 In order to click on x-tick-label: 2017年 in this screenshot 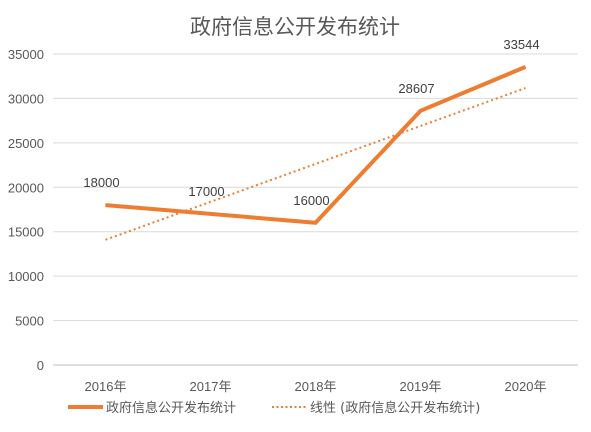, I will do `click(211, 386)`.